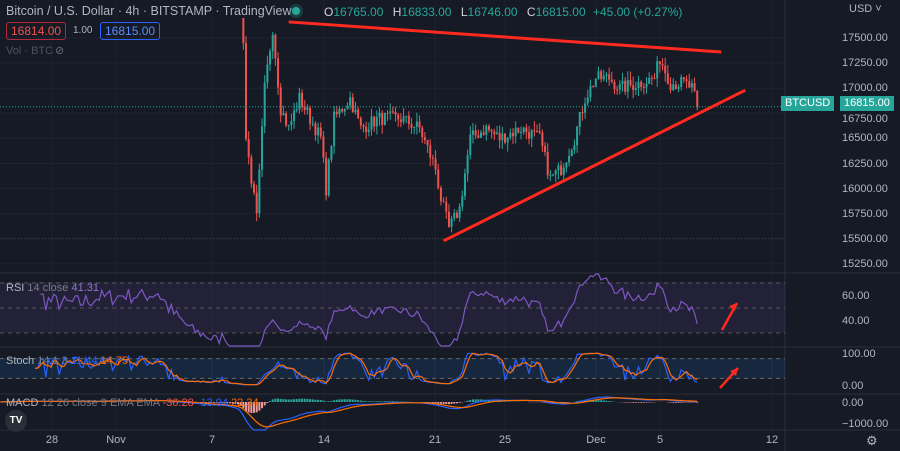 The width and height of the screenshot is (900, 451). Describe the element at coordinates (505, 440) in the screenshot. I see `time-axis-label: 25` at that location.